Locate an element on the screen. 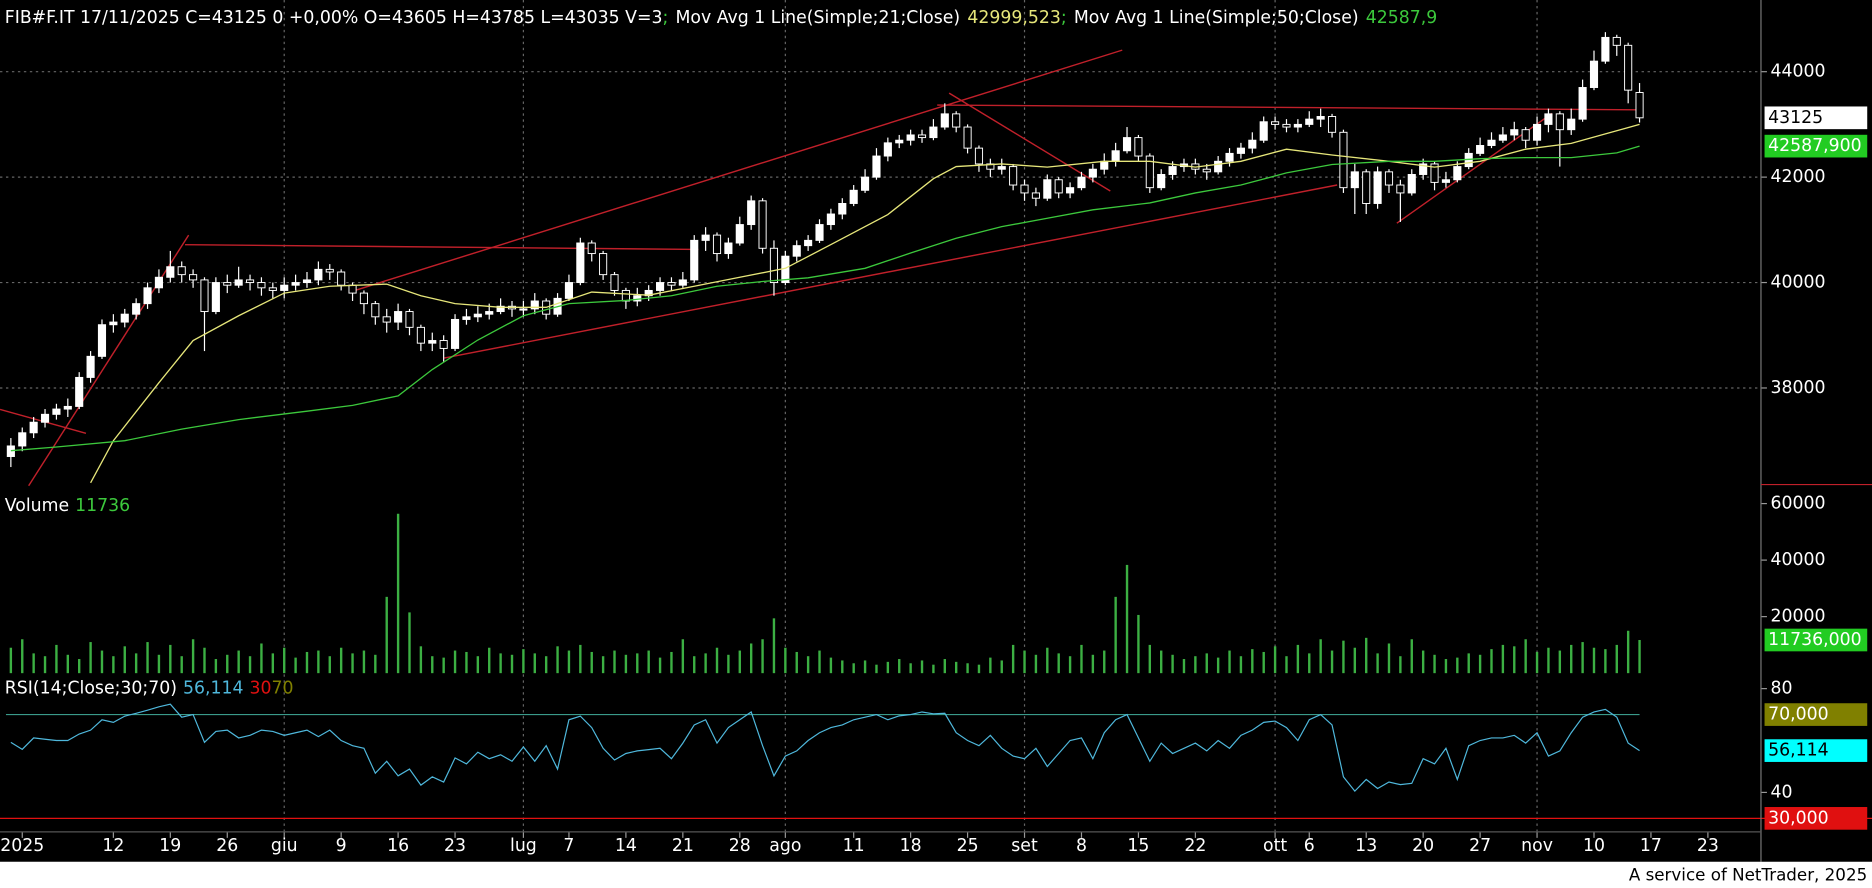  legend-value: 42999,523 is located at coordinates (1014, 18).